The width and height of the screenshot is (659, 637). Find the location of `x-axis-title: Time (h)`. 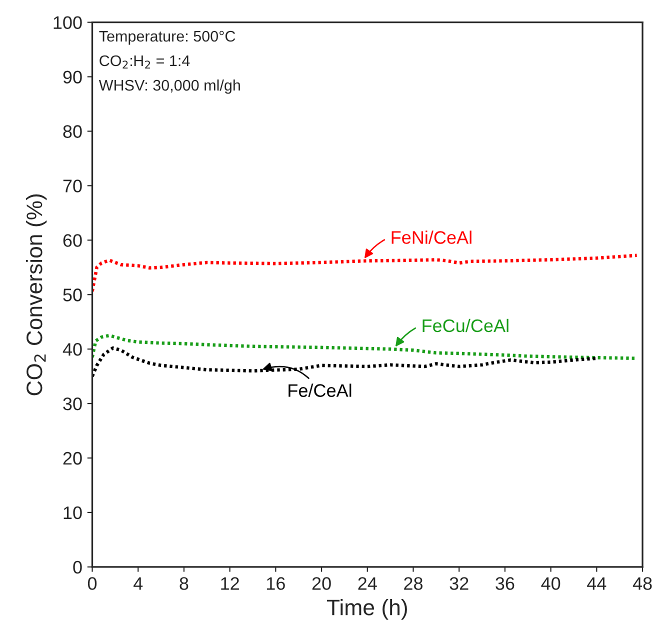

x-axis-title: Time (h) is located at coordinates (366, 609).